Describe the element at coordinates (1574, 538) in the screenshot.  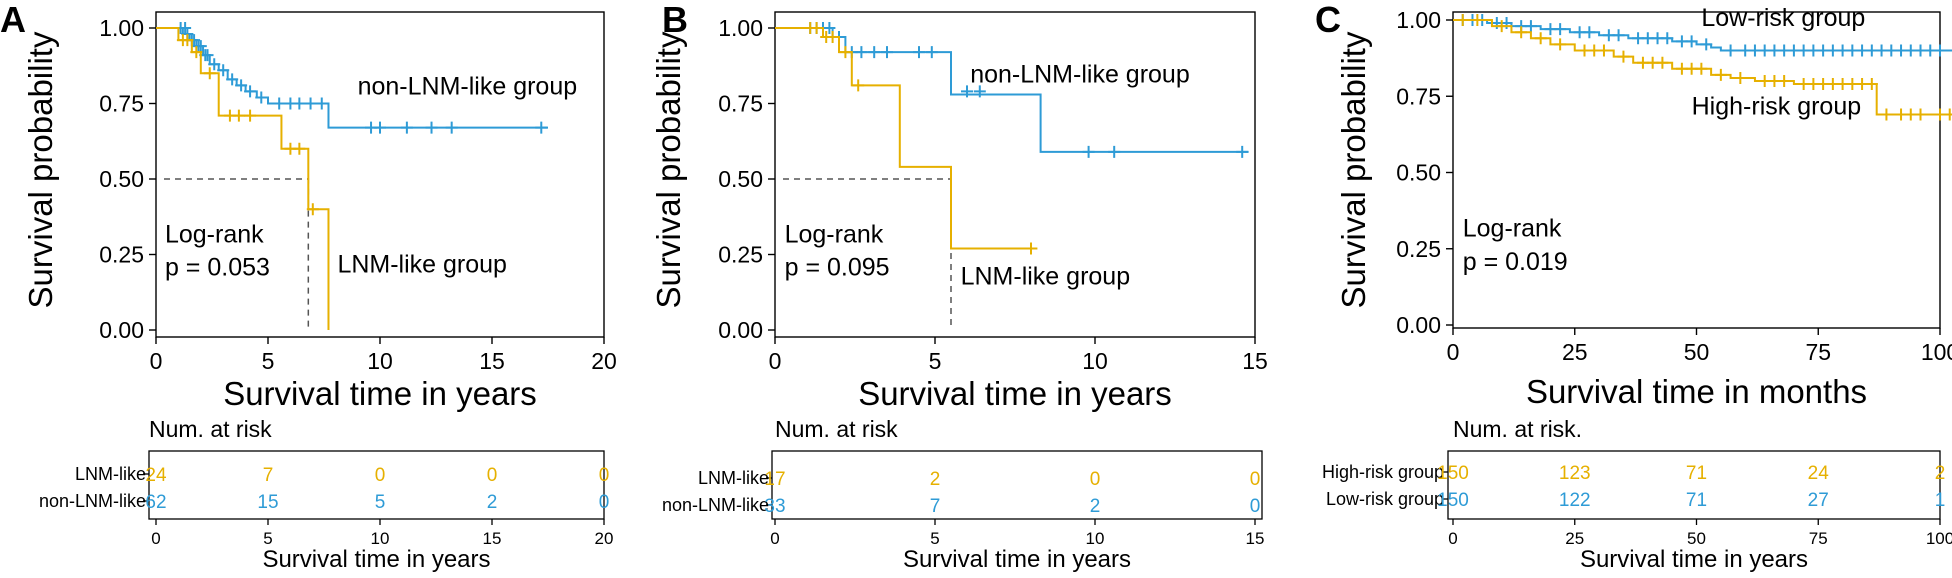
I see `risk-x-tick-label: 25` at that location.